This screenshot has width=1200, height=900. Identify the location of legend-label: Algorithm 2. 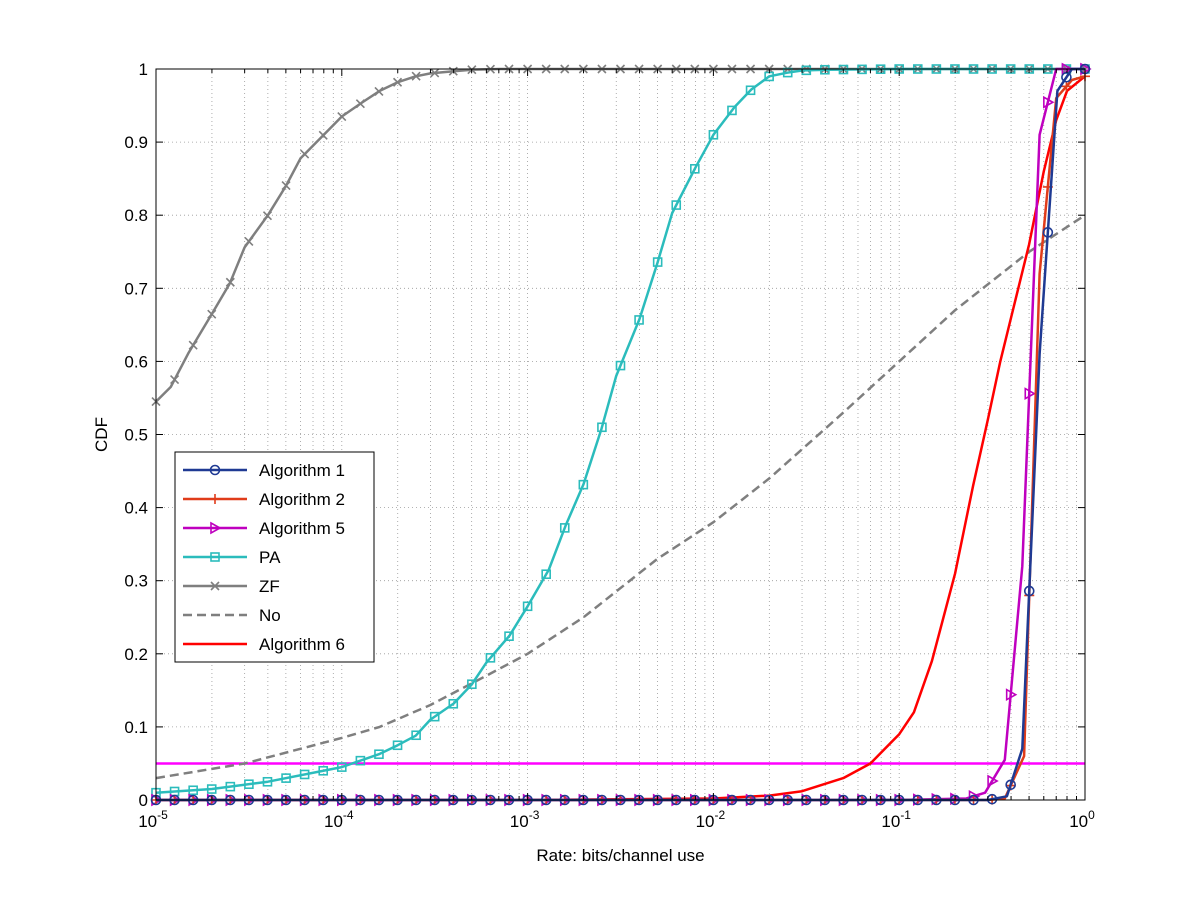
(302, 499).